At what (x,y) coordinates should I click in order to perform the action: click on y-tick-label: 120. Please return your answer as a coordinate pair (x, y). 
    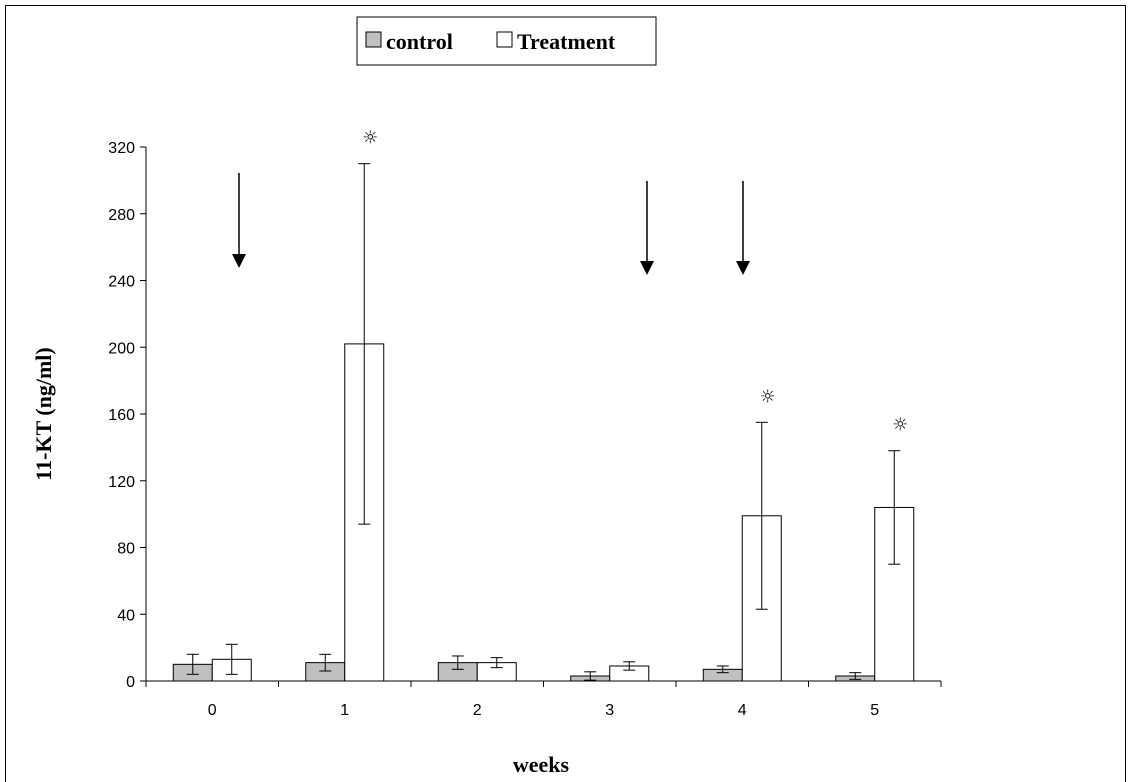
    Looking at the image, I should click on (121, 482).